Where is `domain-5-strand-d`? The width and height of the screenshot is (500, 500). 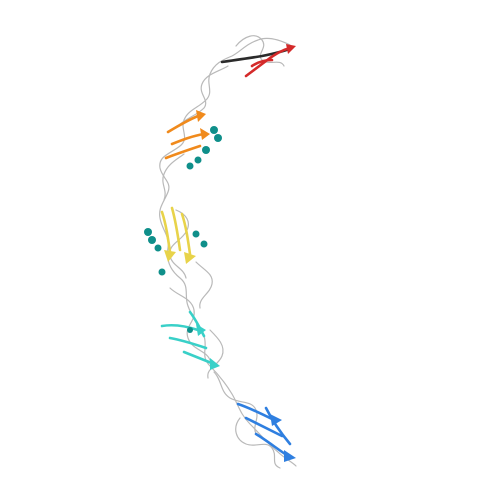 domain-5-strand-d is located at coordinates (278, 426).